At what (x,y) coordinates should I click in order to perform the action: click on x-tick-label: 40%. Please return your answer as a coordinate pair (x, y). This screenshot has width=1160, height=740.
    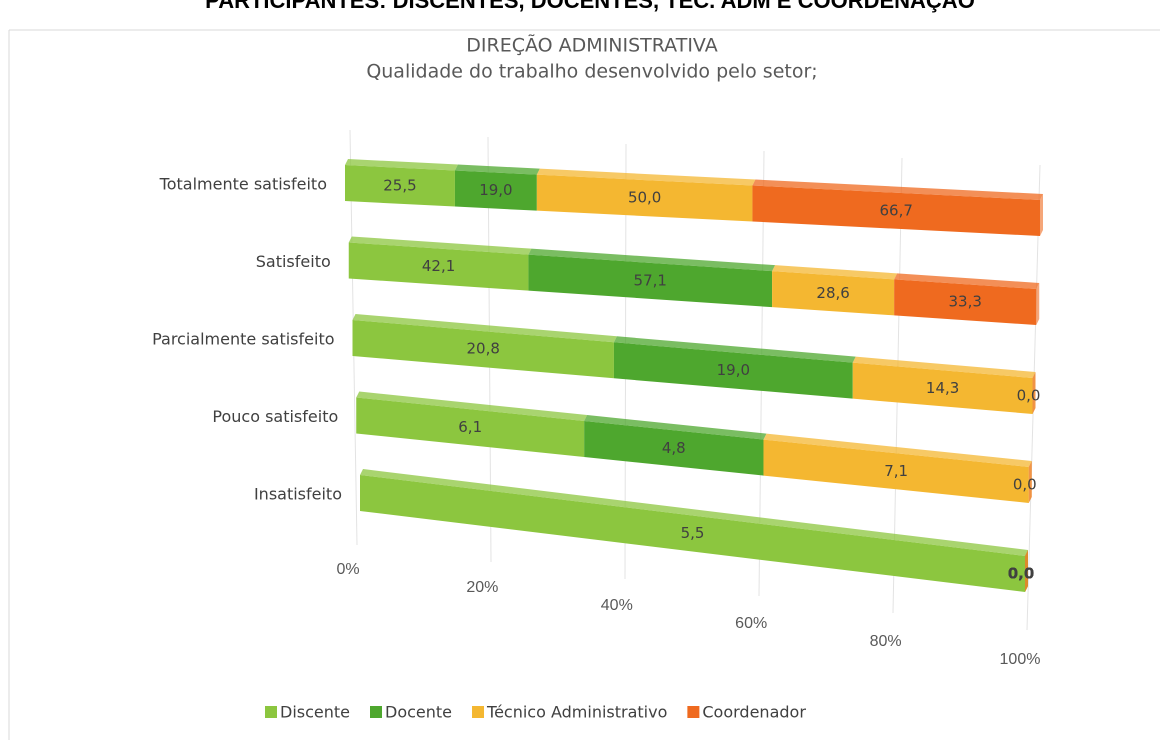
    Looking at the image, I should click on (617, 605).